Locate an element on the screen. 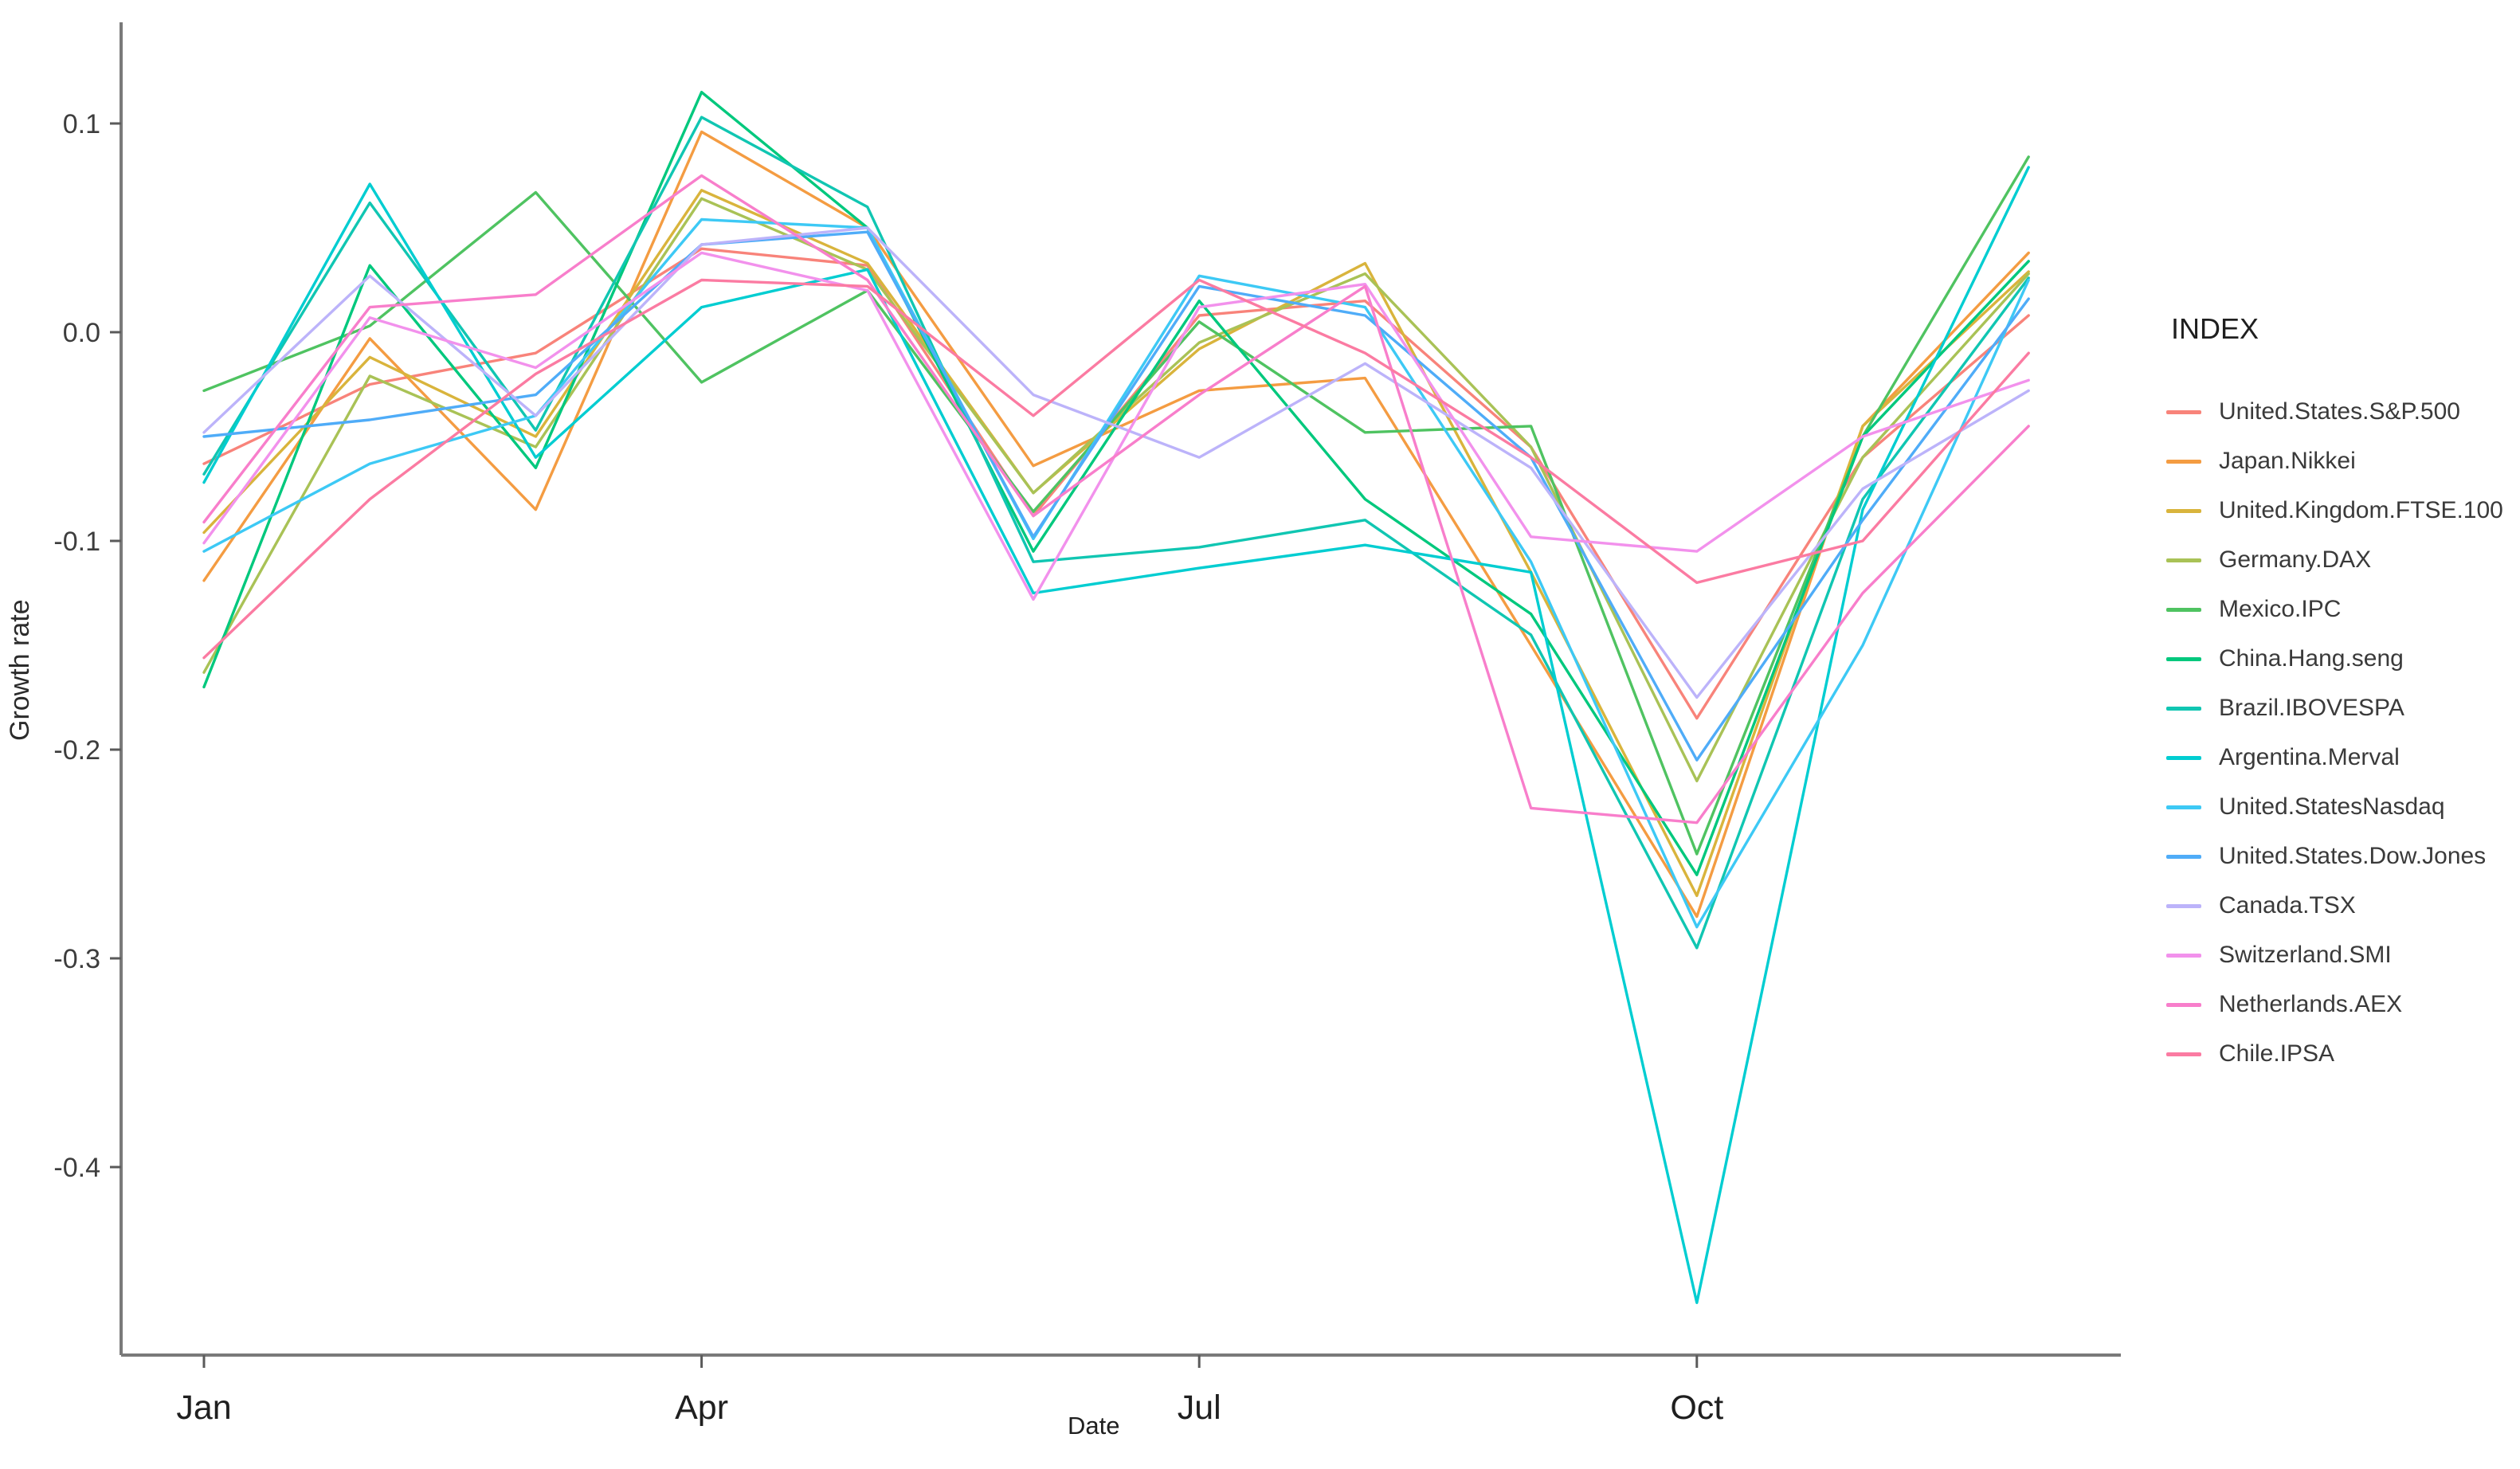 This screenshot has height=1469, width=2520. legend-item: Mexico.IPC is located at coordinates (2341, 609).